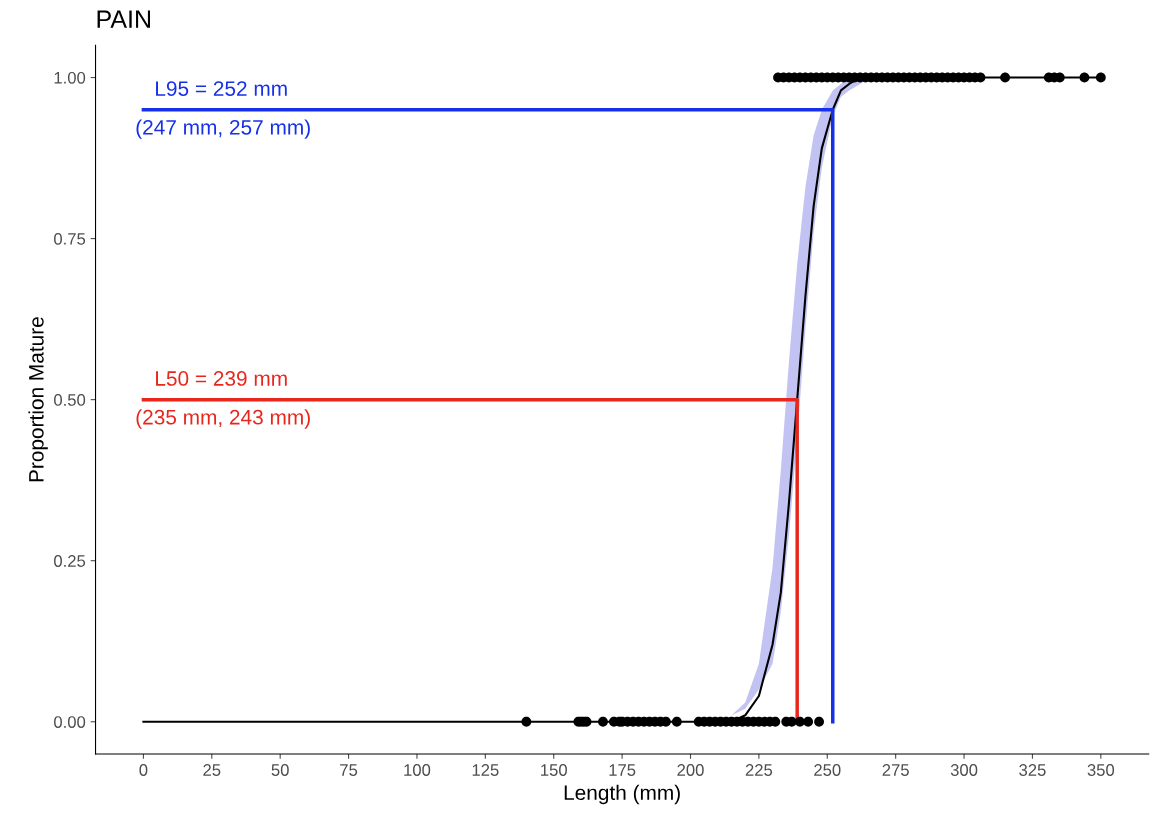 The image size is (1151, 824). I want to click on x-tick-label: 225, so click(759, 770).